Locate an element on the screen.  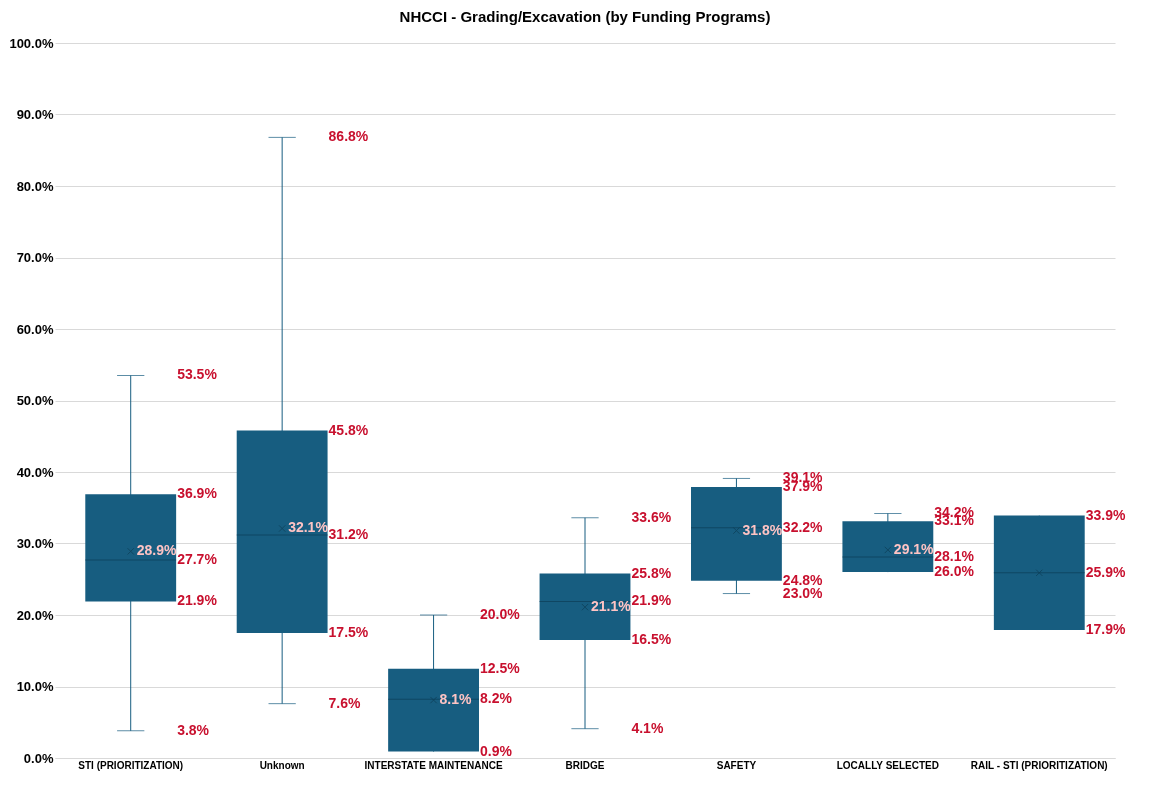
annotation: 33.9% is located at coordinates (1105, 514).